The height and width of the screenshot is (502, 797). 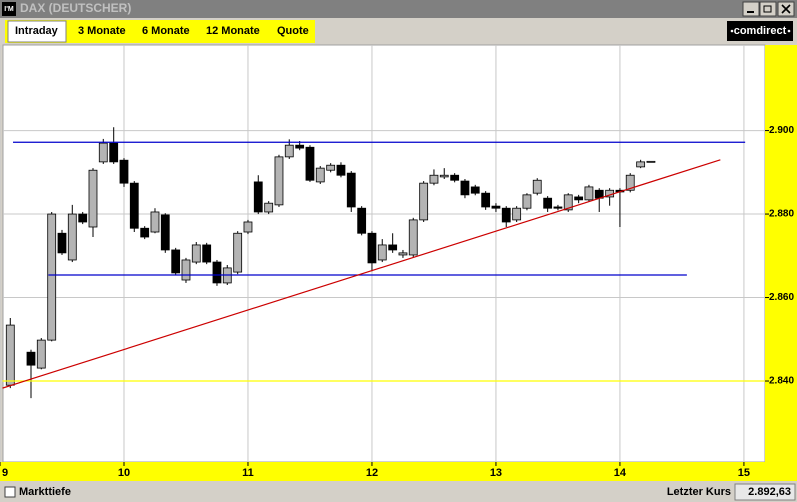 What do you see at coordinates (620, 473) in the screenshot?
I see `x-tick-label: 14` at bounding box center [620, 473].